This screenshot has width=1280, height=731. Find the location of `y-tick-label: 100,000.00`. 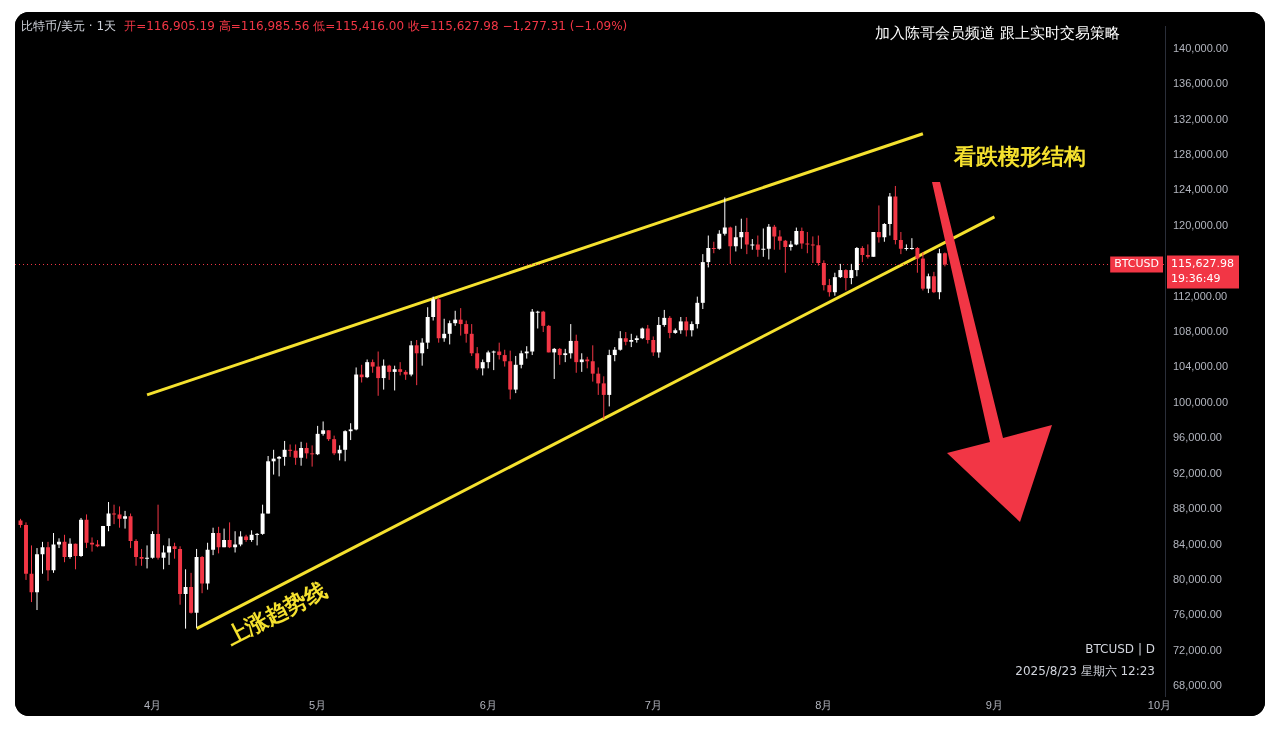

y-tick-label: 100,000.00 is located at coordinates (1201, 401).